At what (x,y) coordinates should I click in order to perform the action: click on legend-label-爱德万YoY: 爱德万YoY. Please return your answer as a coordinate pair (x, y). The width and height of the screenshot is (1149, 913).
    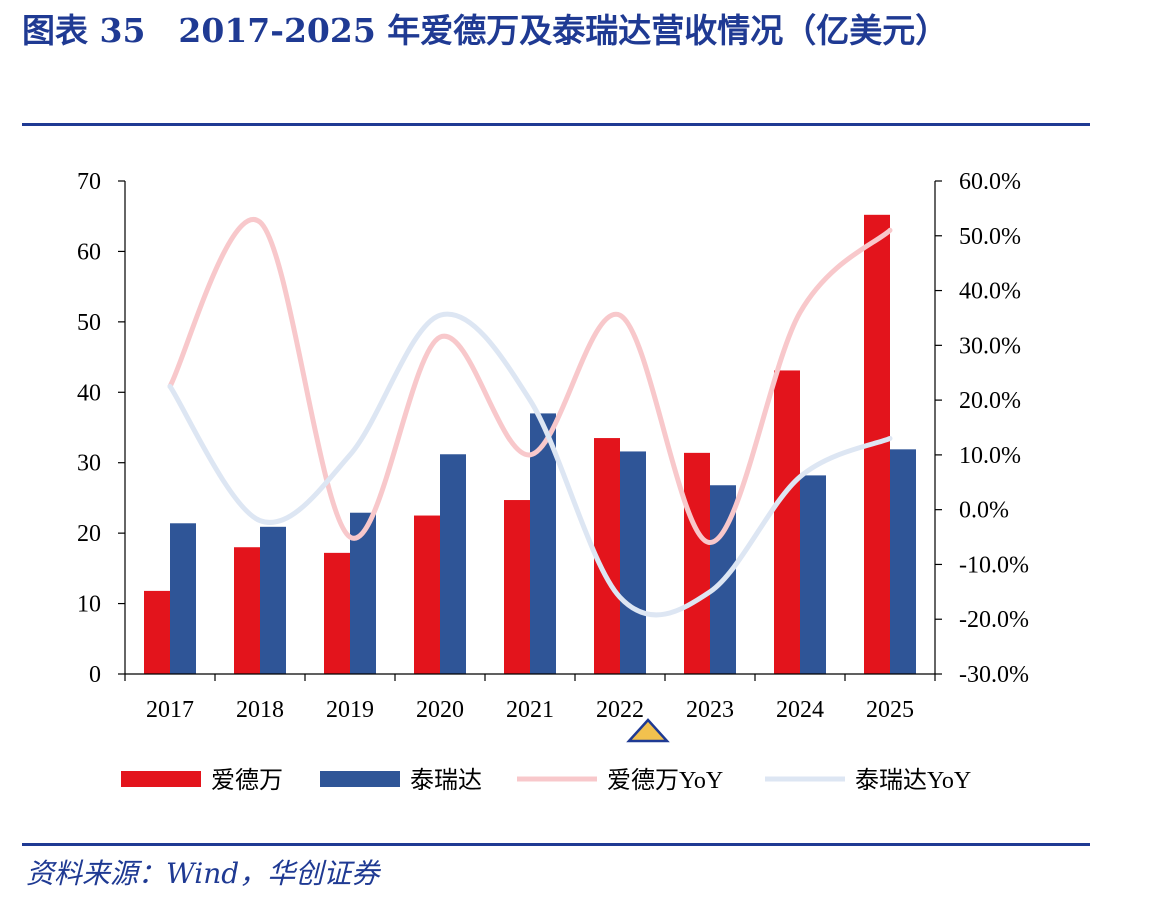
    Looking at the image, I should click on (665, 780).